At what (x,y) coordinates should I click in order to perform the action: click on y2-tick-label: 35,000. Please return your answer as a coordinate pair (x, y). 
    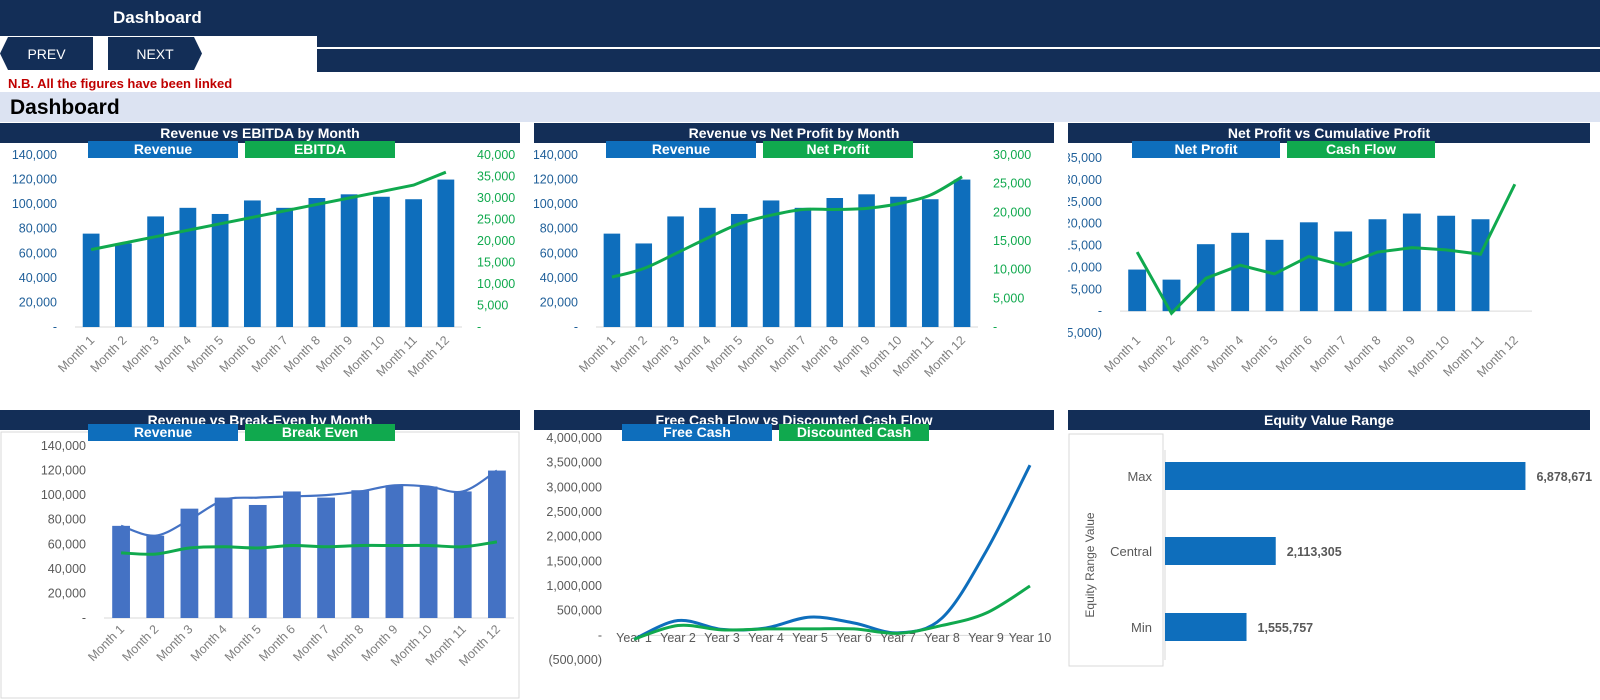
    Looking at the image, I should click on (496, 177).